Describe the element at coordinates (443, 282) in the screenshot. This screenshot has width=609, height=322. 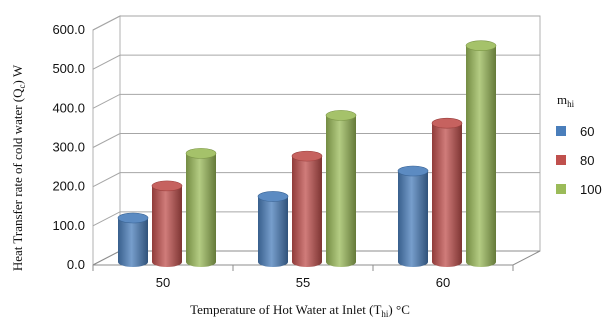
I see `x-tick-label: 60` at that location.